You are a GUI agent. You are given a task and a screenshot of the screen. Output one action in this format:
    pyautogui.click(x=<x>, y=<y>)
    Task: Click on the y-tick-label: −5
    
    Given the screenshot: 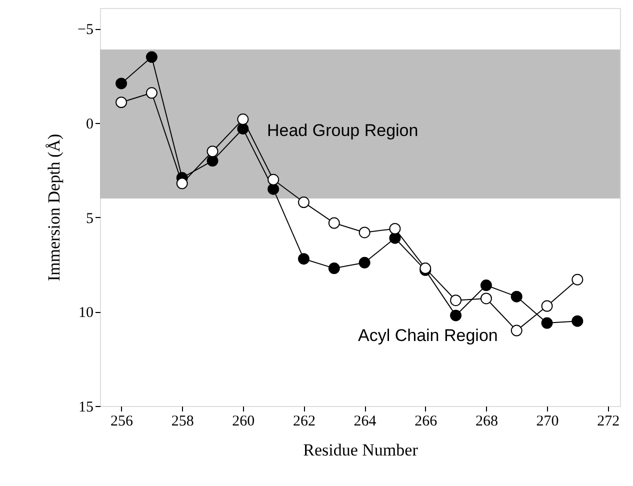 What is the action you would take?
    pyautogui.click(x=86, y=30)
    